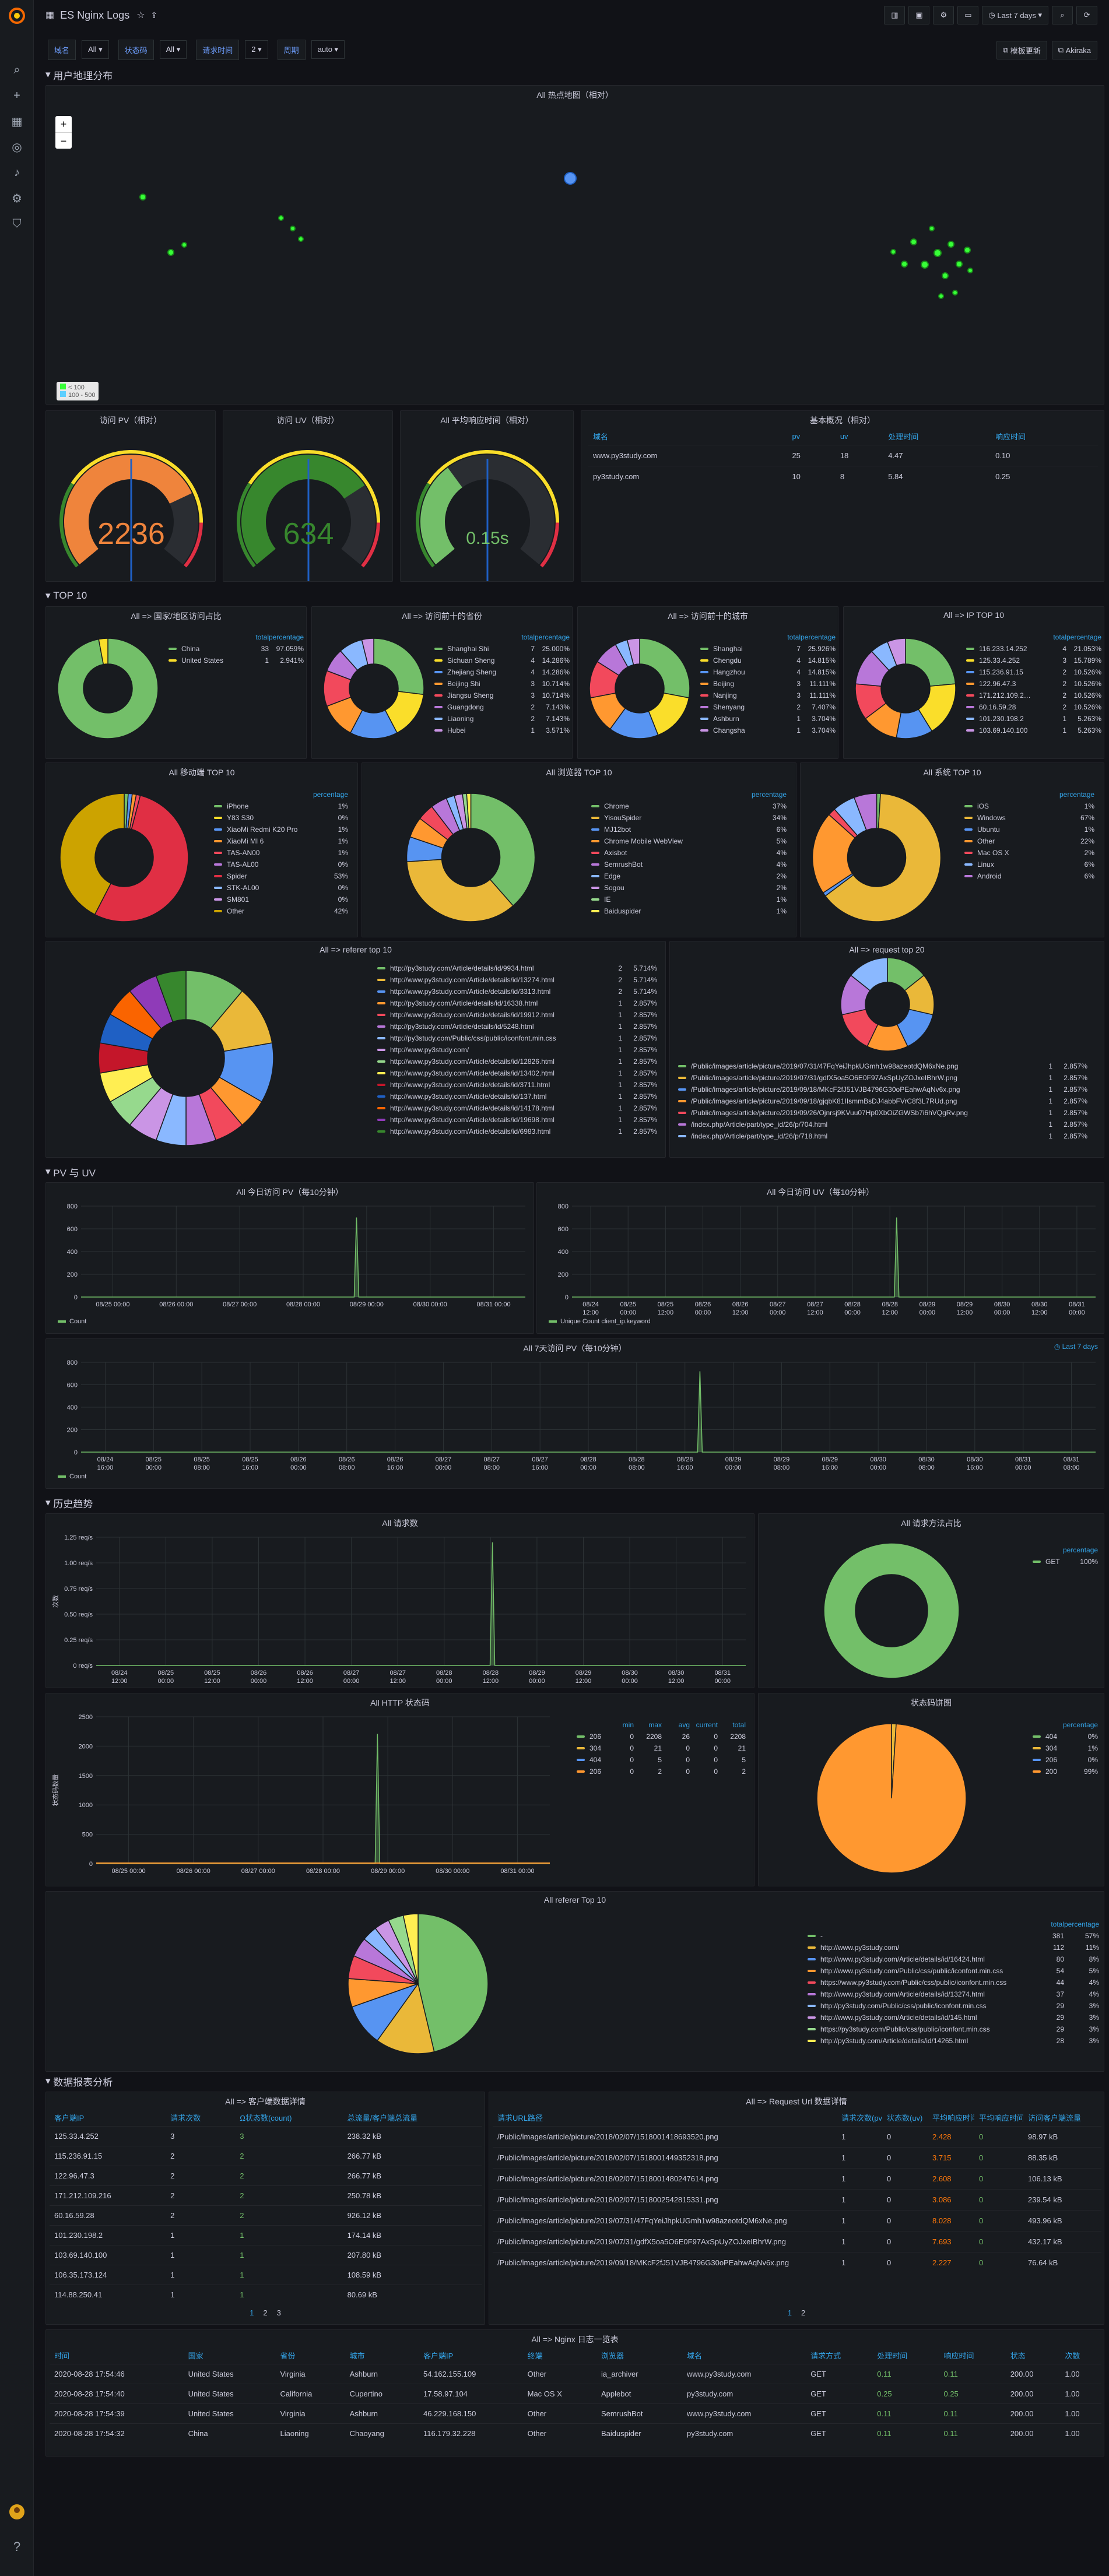 This screenshot has height=2576, width=1109. I want to click on table-header: 国家, so click(196, 2356).